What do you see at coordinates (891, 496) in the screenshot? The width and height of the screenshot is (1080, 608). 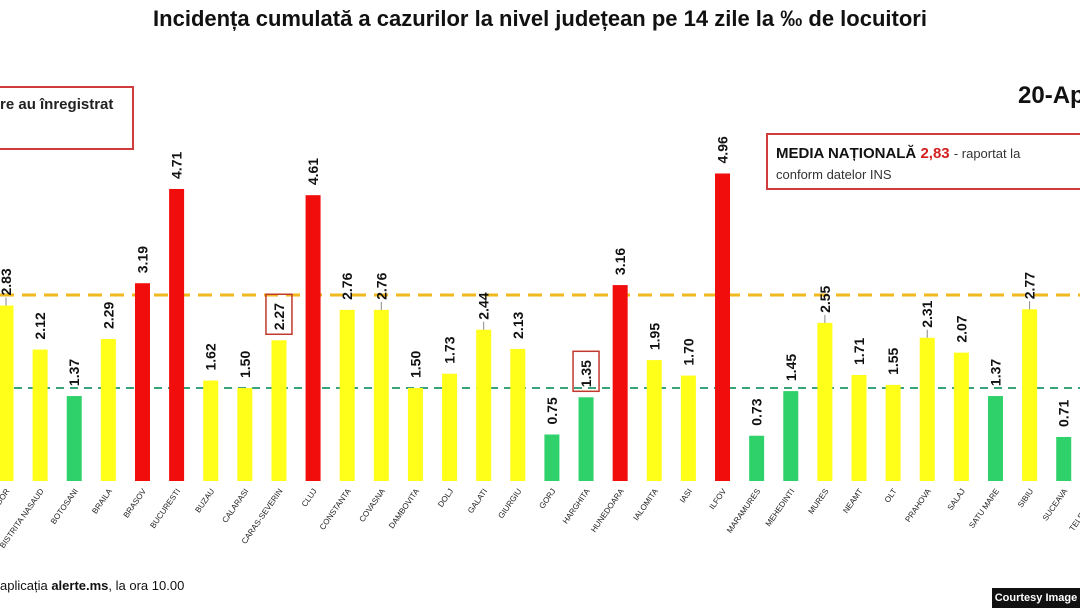 I see `category-label: OLT` at bounding box center [891, 496].